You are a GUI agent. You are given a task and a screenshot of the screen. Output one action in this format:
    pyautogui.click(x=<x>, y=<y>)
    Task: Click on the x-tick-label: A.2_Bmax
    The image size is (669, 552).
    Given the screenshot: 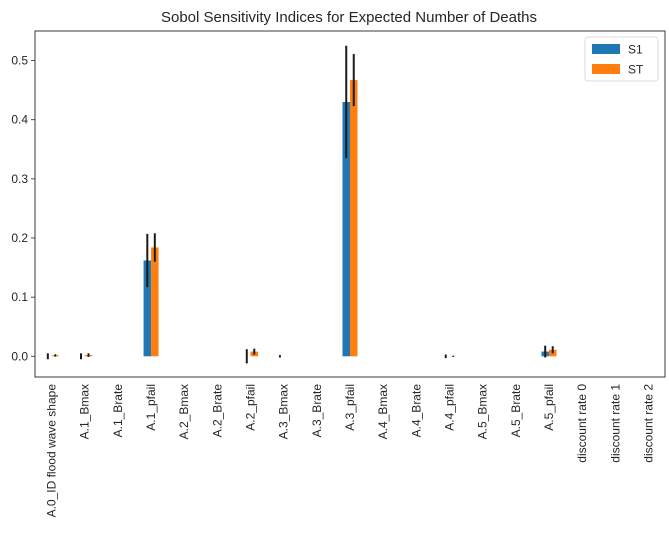 What is the action you would take?
    pyautogui.click(x=184, y=411)
    